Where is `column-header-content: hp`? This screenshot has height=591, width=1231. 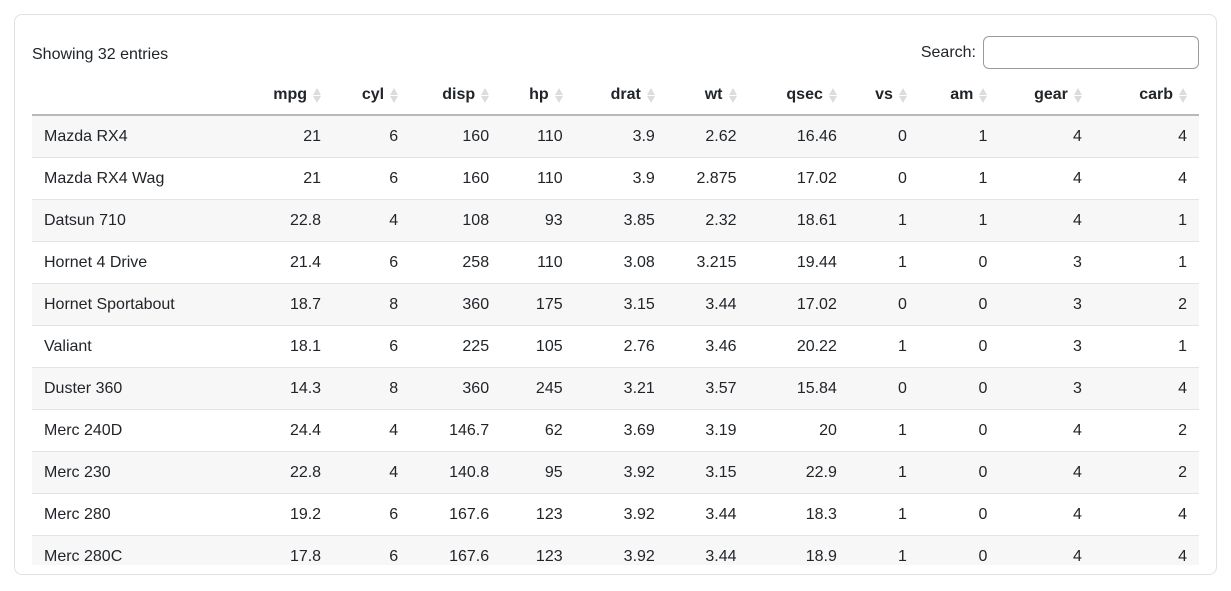 column-header-content: hp is located at coordinates (546, 95).